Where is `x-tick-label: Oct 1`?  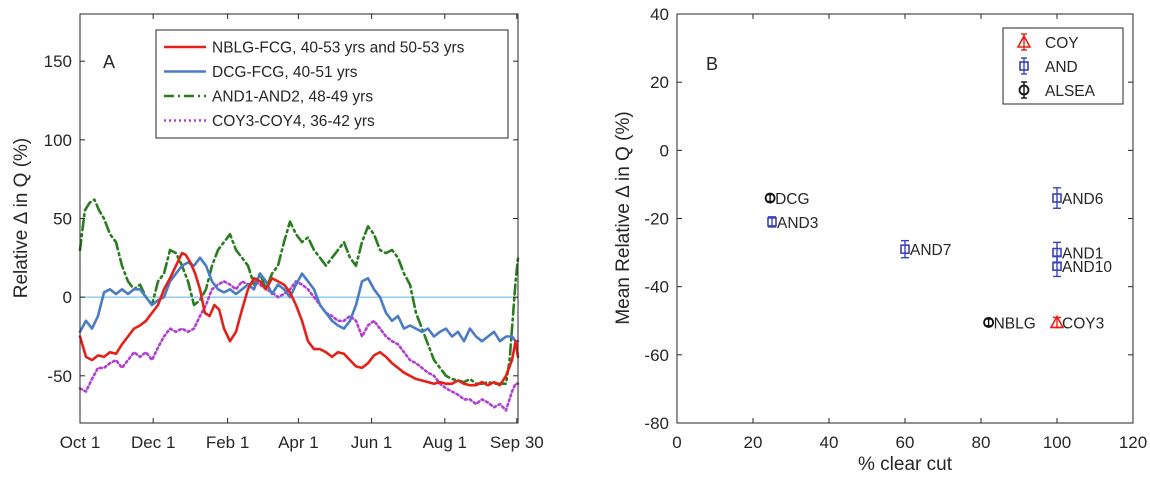 x-tick-label: Oct 1 is located at coordinates (80, 442).